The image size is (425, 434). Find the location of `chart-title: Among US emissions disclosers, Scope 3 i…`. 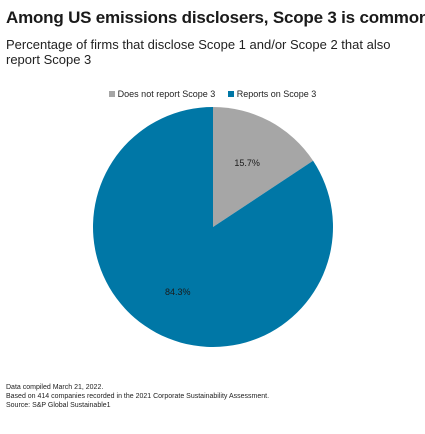

chart-title: Among US emissions disclosers, Scope 3 i… is located at coordinates (215, 17).